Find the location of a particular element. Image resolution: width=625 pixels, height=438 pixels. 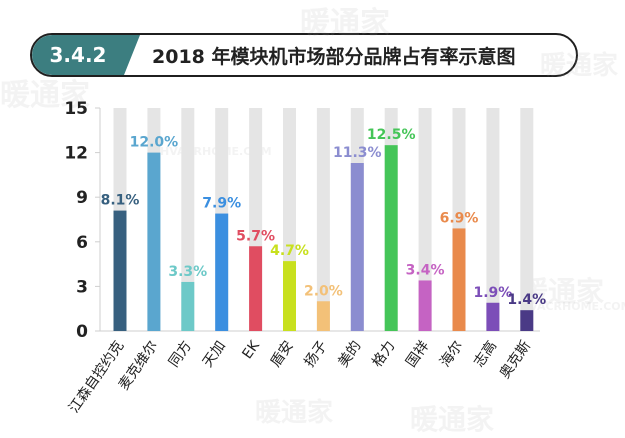

data-label: 12.0% is located at coordinates (154, 143).